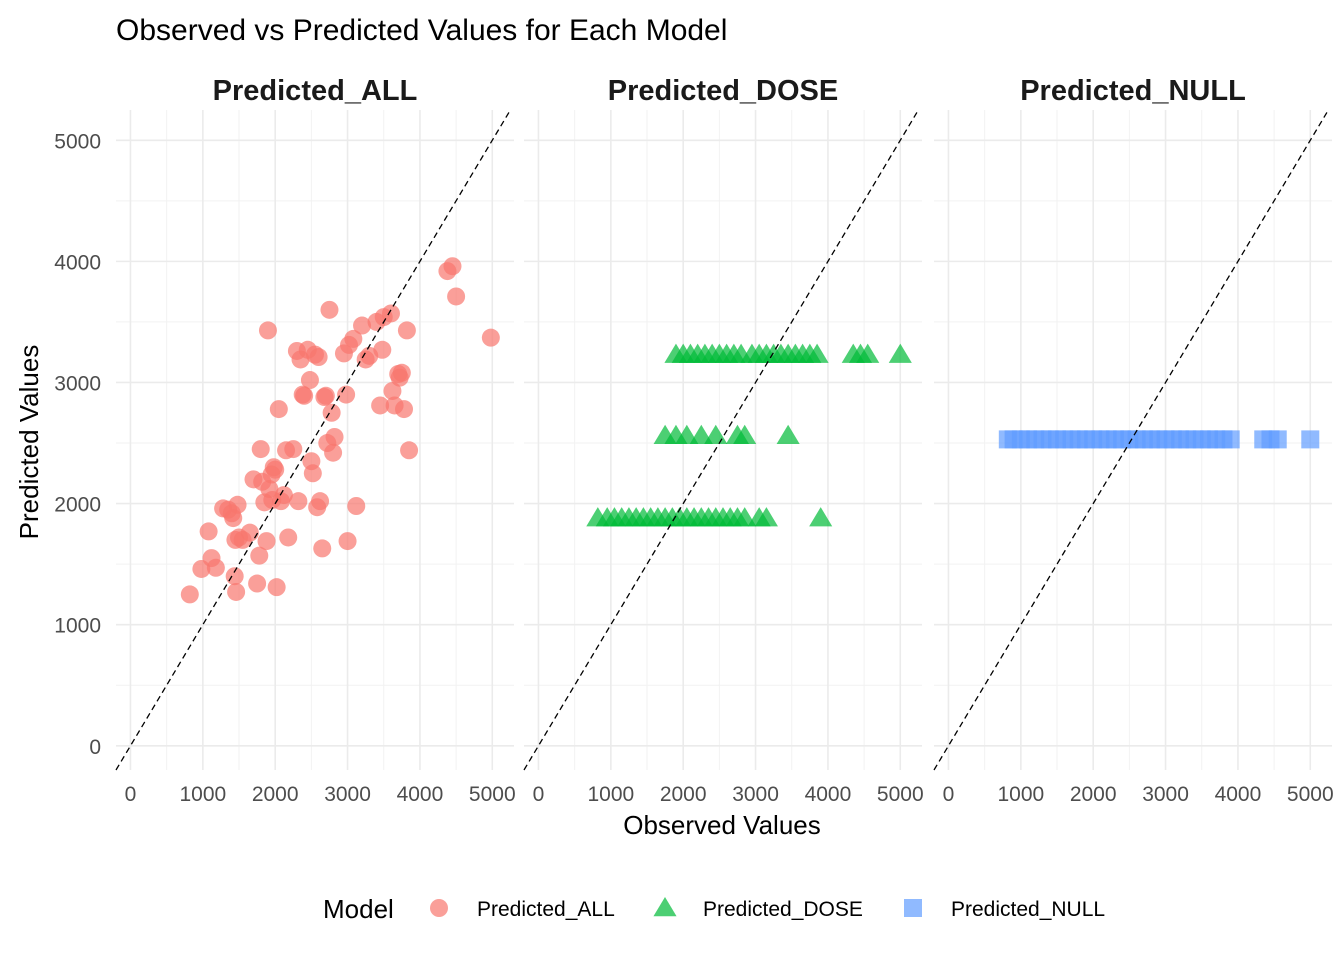  Describe the element at coordinates (665, 907) in the screenshot. I see `legend-key-triangle` at that location.